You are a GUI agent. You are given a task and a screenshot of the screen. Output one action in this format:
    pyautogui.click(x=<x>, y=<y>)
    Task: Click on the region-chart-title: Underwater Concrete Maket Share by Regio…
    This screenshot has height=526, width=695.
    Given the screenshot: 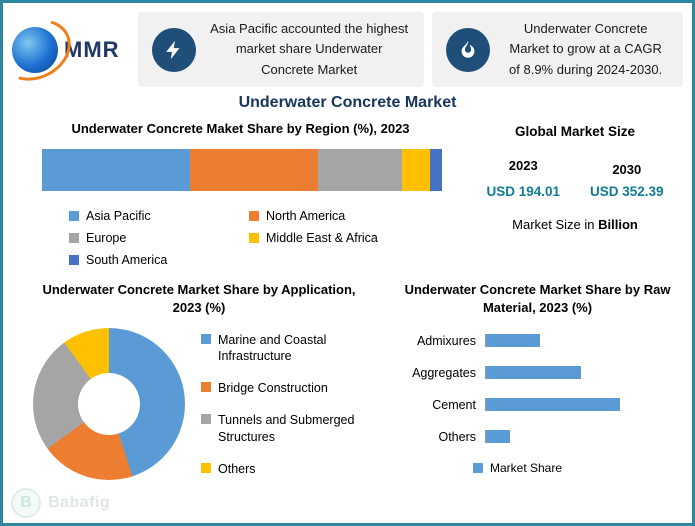 What is the action you would take?
    pyautogui.click(x=240, y=128)
    